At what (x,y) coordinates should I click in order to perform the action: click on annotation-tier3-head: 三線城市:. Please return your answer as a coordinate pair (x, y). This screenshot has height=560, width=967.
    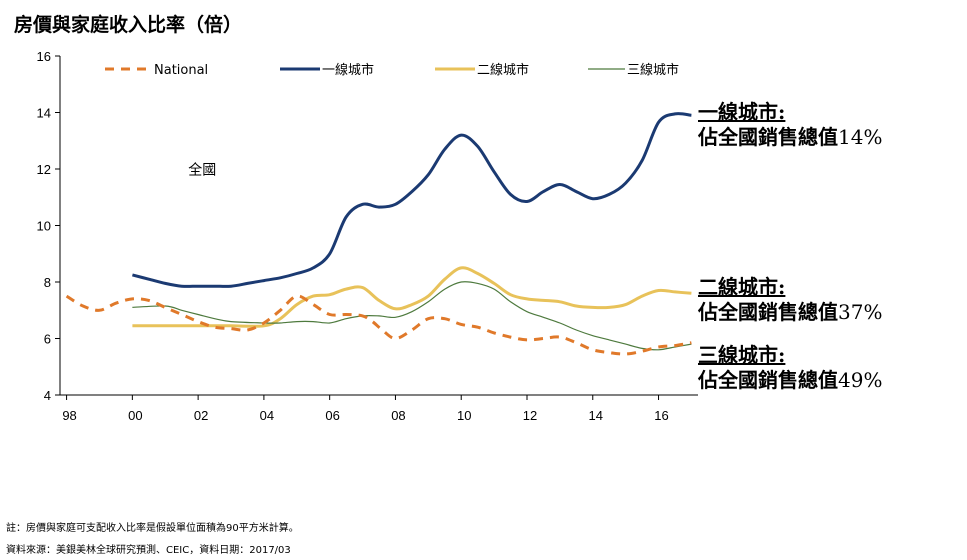
    Looking at the image, I should click on (742, 355).